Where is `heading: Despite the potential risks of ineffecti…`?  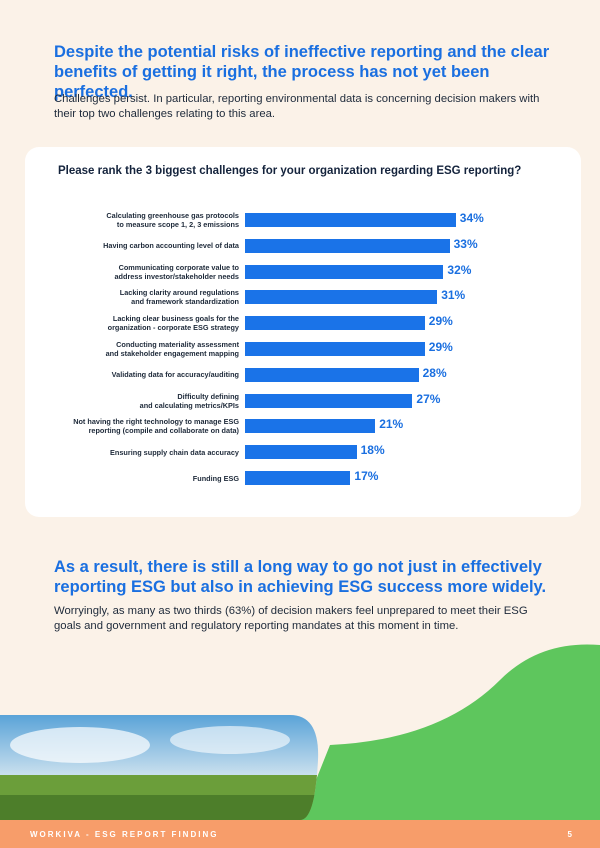
heading: Despite the potential risks of ineffecti… is located at coordinates (302, 72).